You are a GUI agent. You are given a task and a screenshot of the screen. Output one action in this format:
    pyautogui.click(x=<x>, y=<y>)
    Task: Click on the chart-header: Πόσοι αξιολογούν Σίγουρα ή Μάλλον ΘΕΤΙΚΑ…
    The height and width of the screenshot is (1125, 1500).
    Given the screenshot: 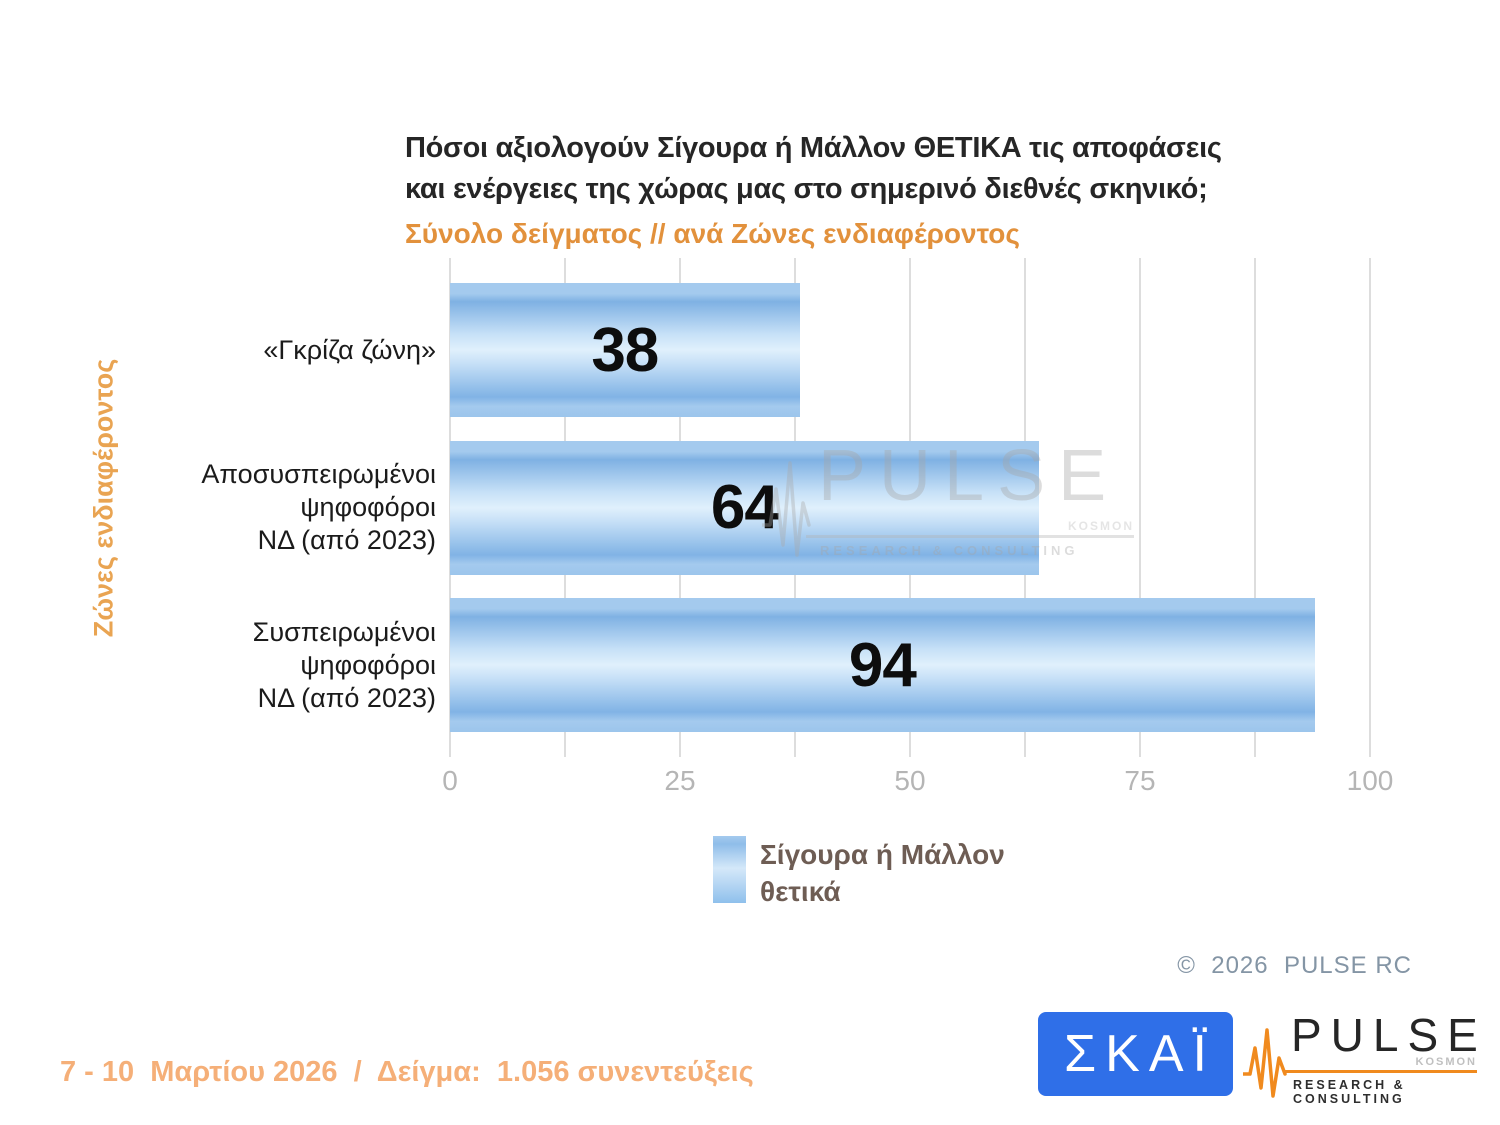 What is the action you would take?
    pyautogui.click(x=835, y=189)
    